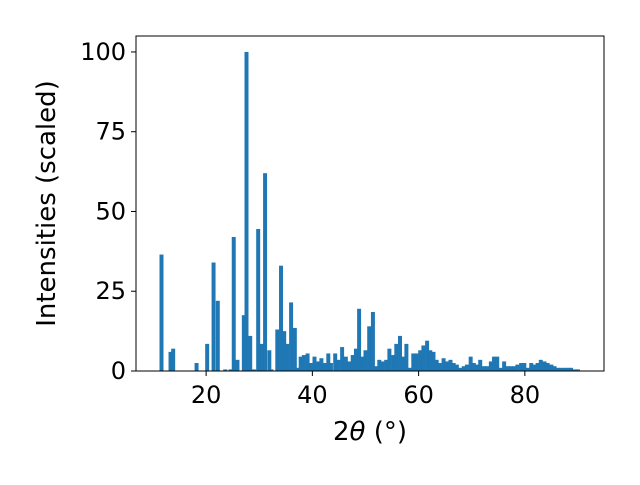 This screenshot has width=640, height=485. I want to click on x-axis-label-unit: (°), so click(386, 432).